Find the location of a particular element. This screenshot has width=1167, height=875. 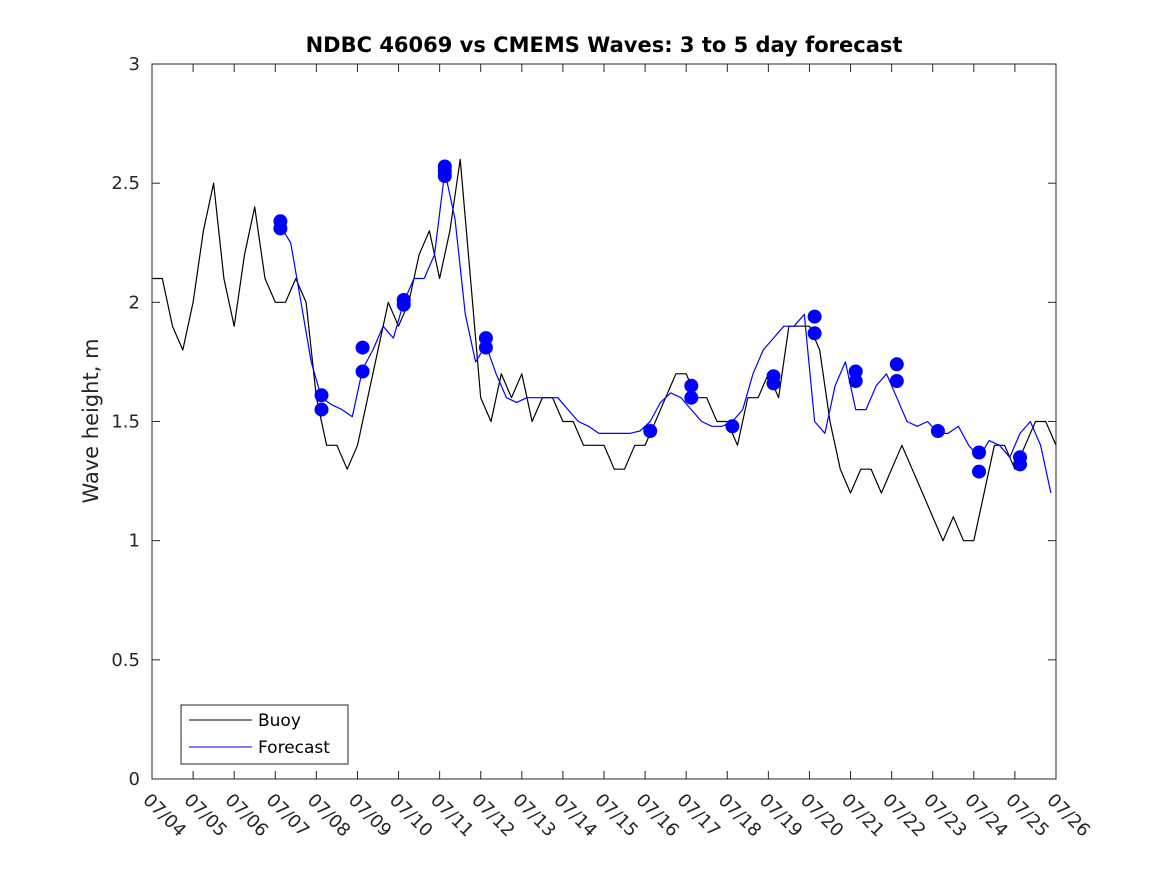

legend-label-forecast: Forecast is located at coordinates (294, 748).